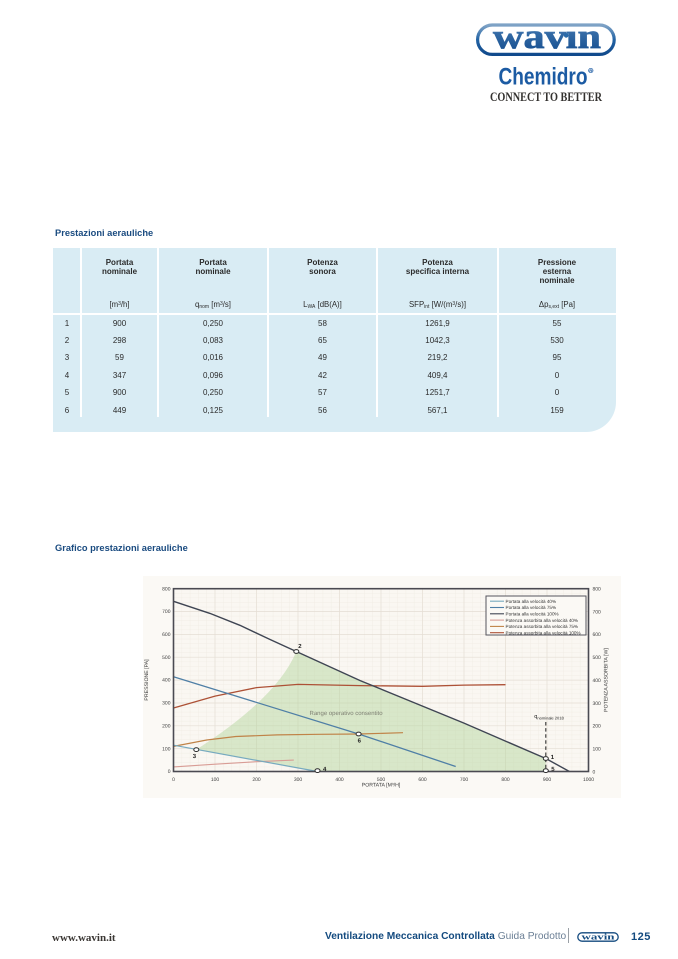  I want to click on svg-text: 900, so click(547, 780).